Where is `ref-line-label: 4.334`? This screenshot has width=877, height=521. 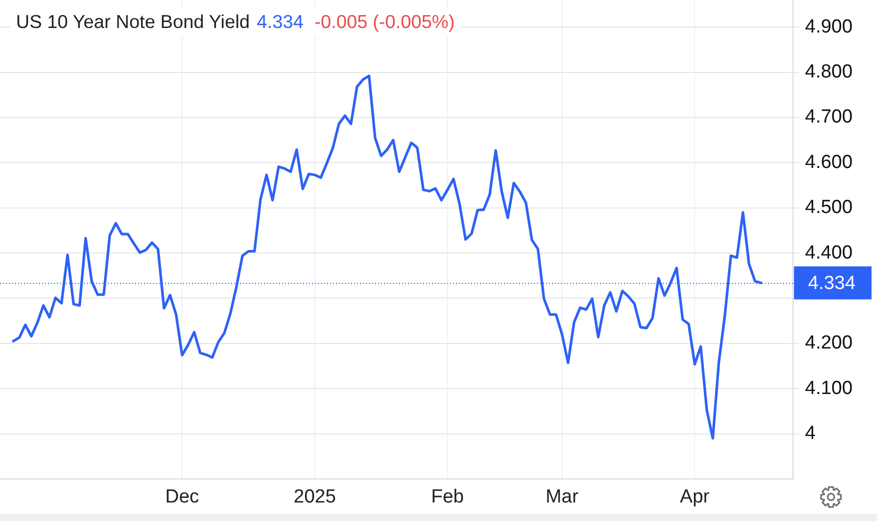
ref-line-label: 4.334 is located at coordinates (832, 283).